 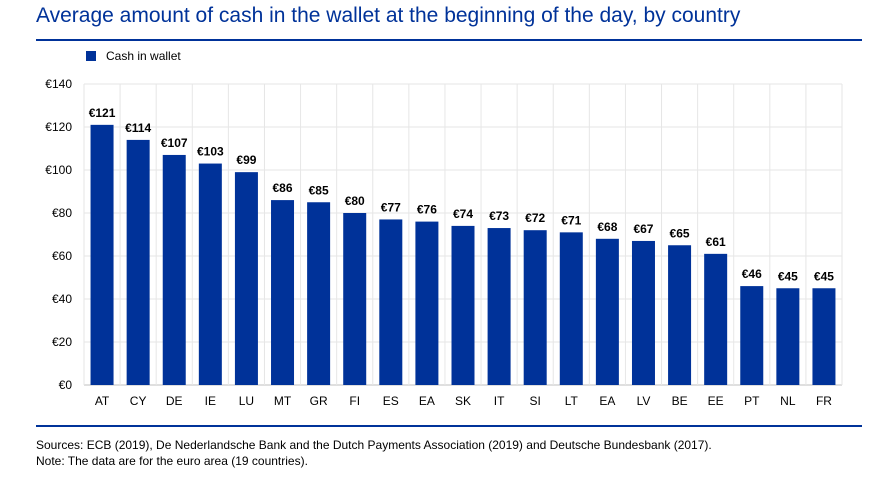 I want to click on data-label: €68, so click(x=607, y=227).